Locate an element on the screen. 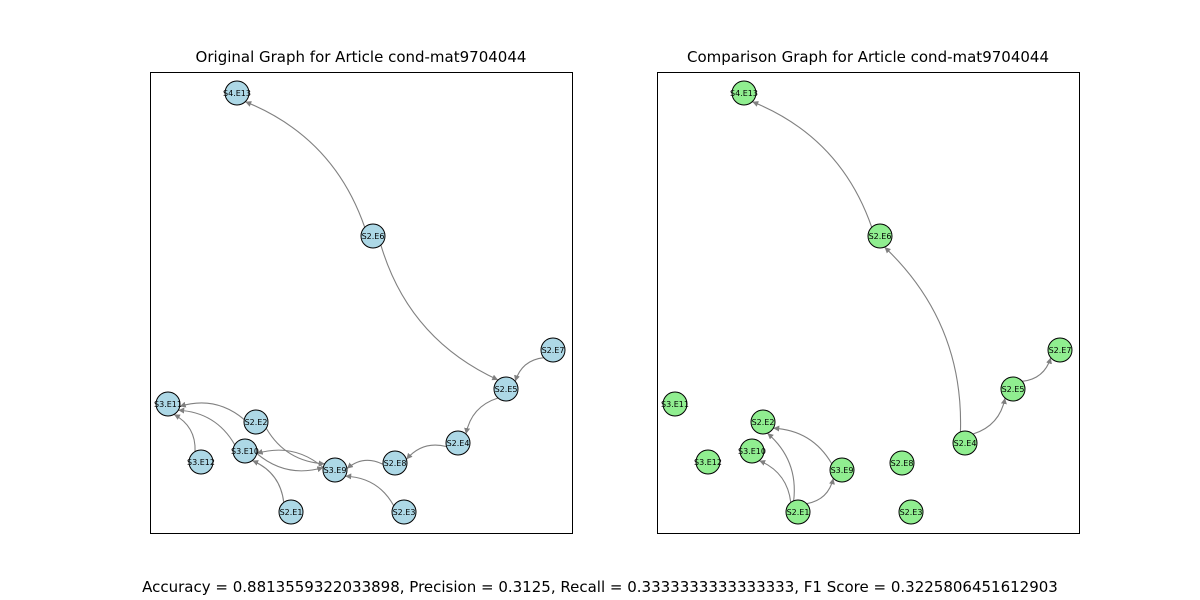 The height and width of the screenshot is (600, 1200). node-S2.E8: S2.E8 is located at coordinates (902, 463).